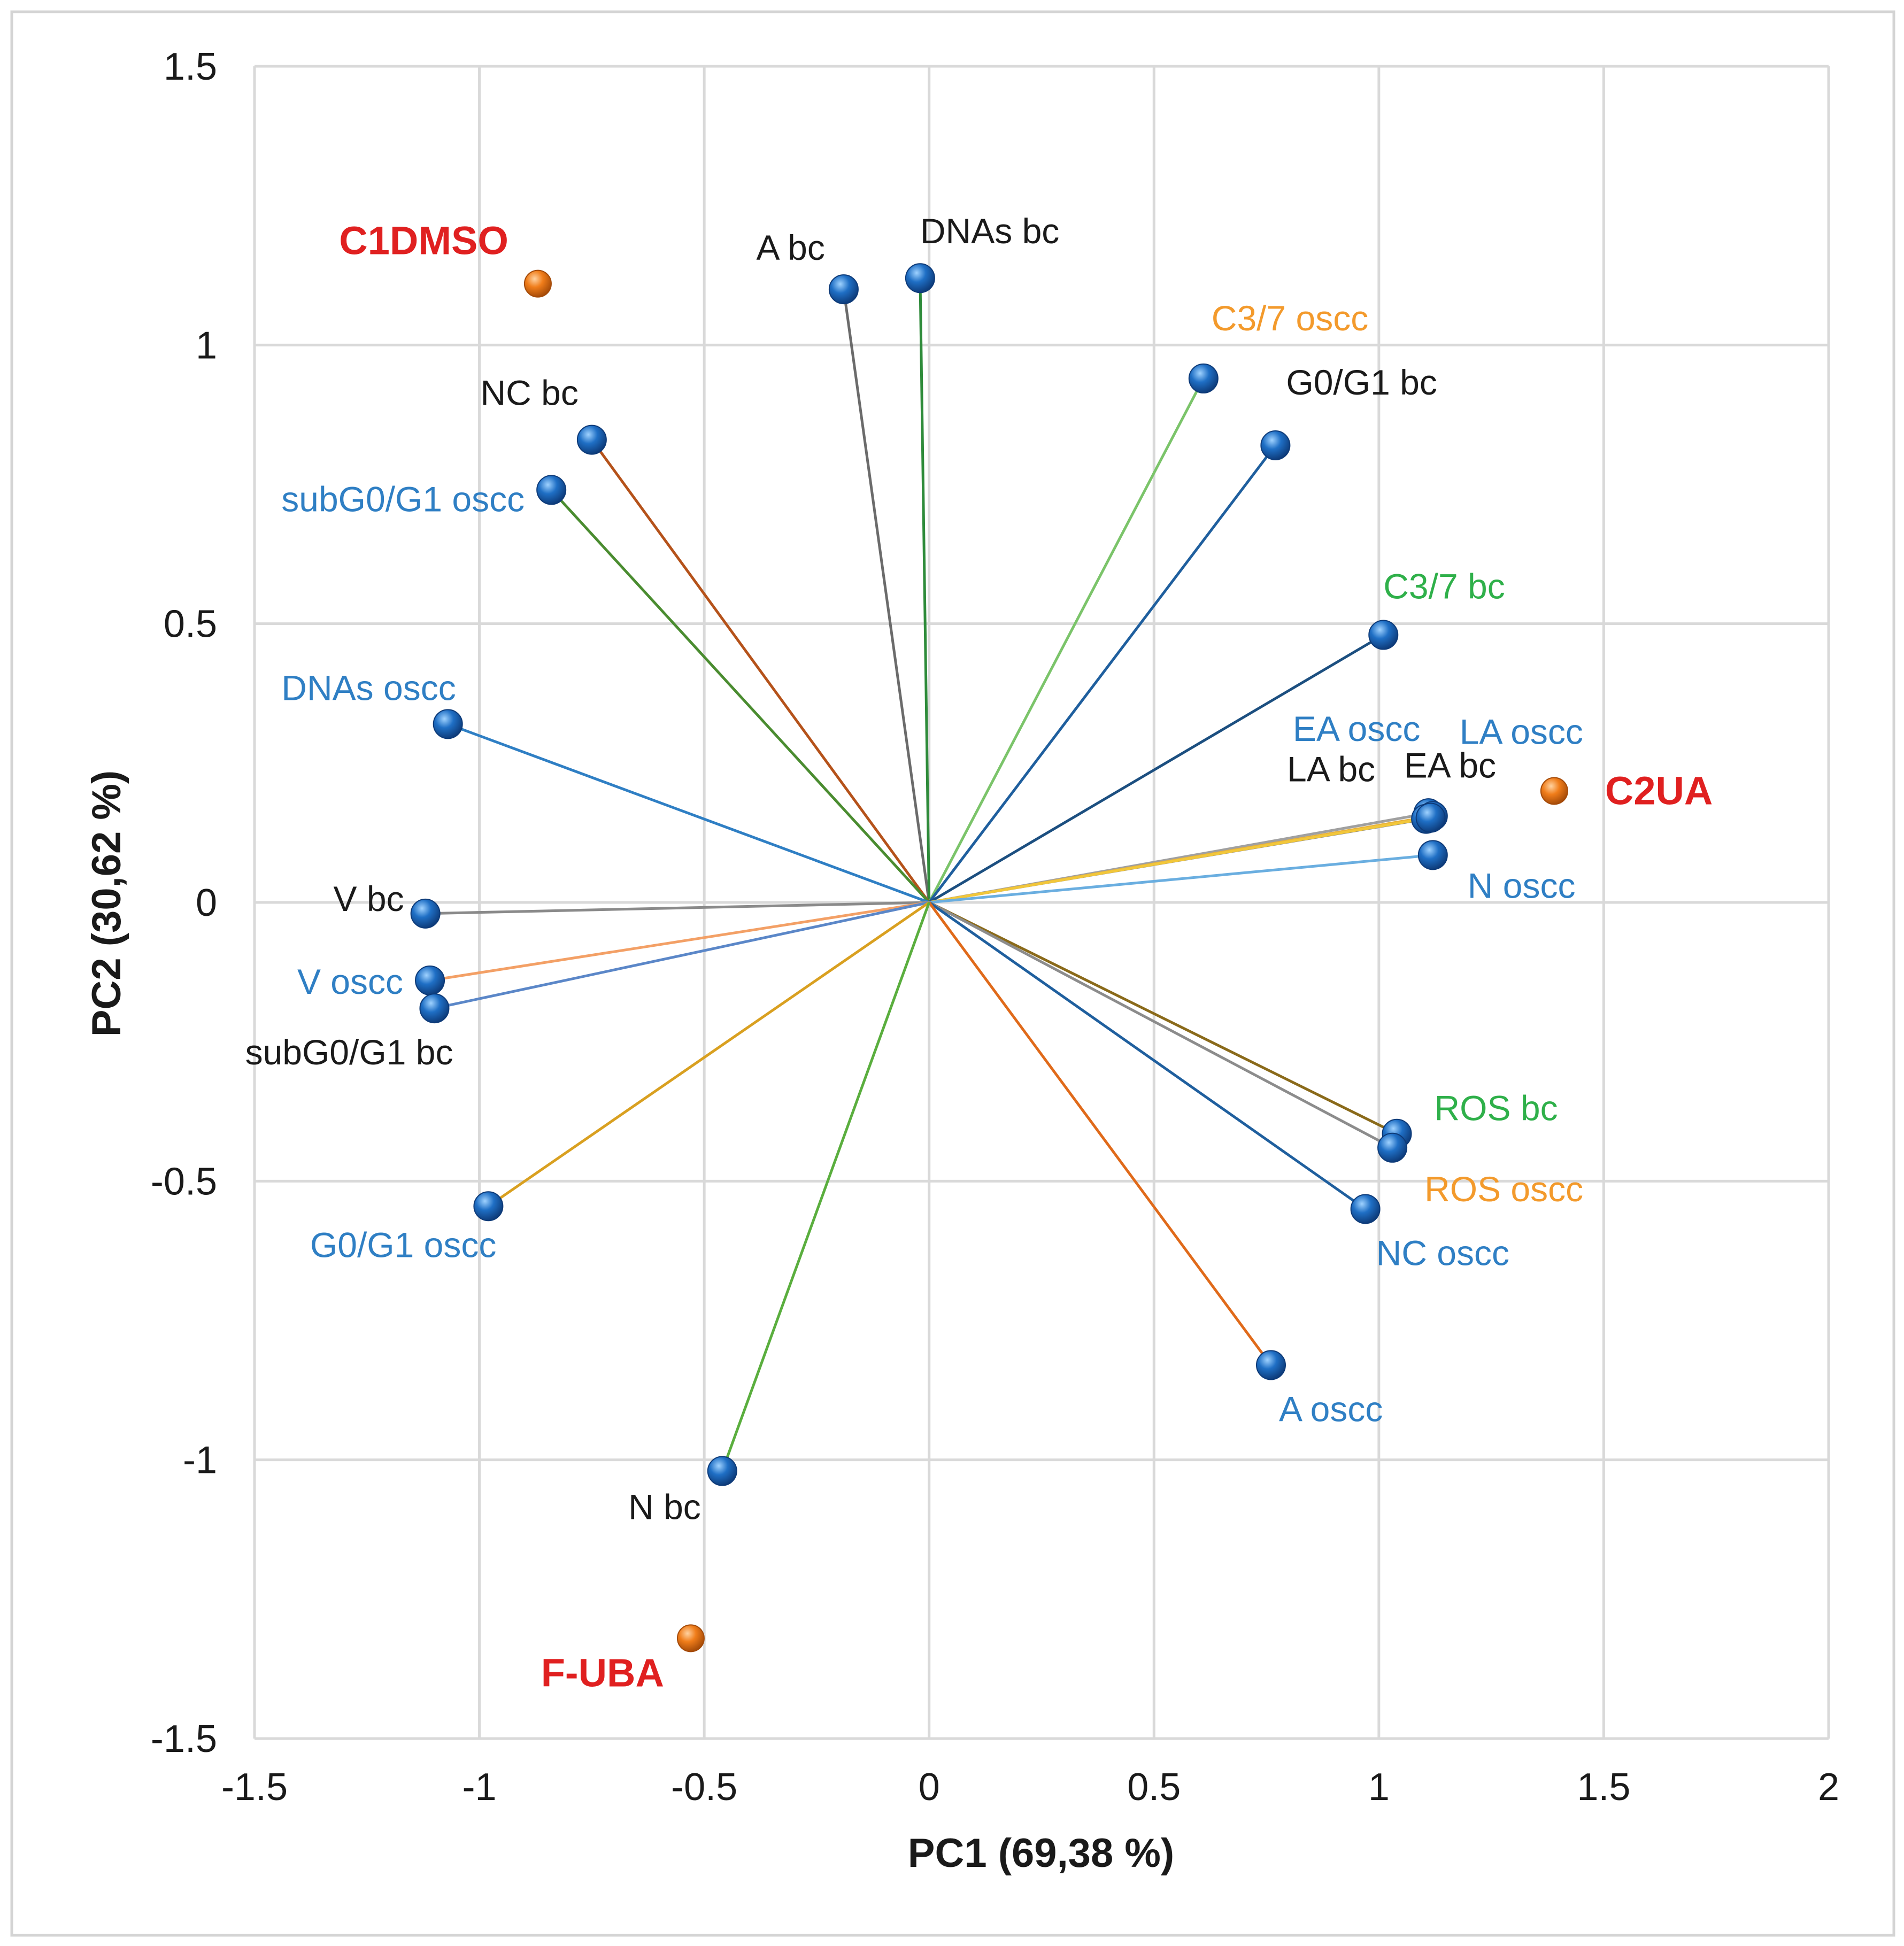  What do you see at coordinates (1331, 769) in the screenshot?
I see `variable-label: LA bc` at bounding box center [1331, 769].